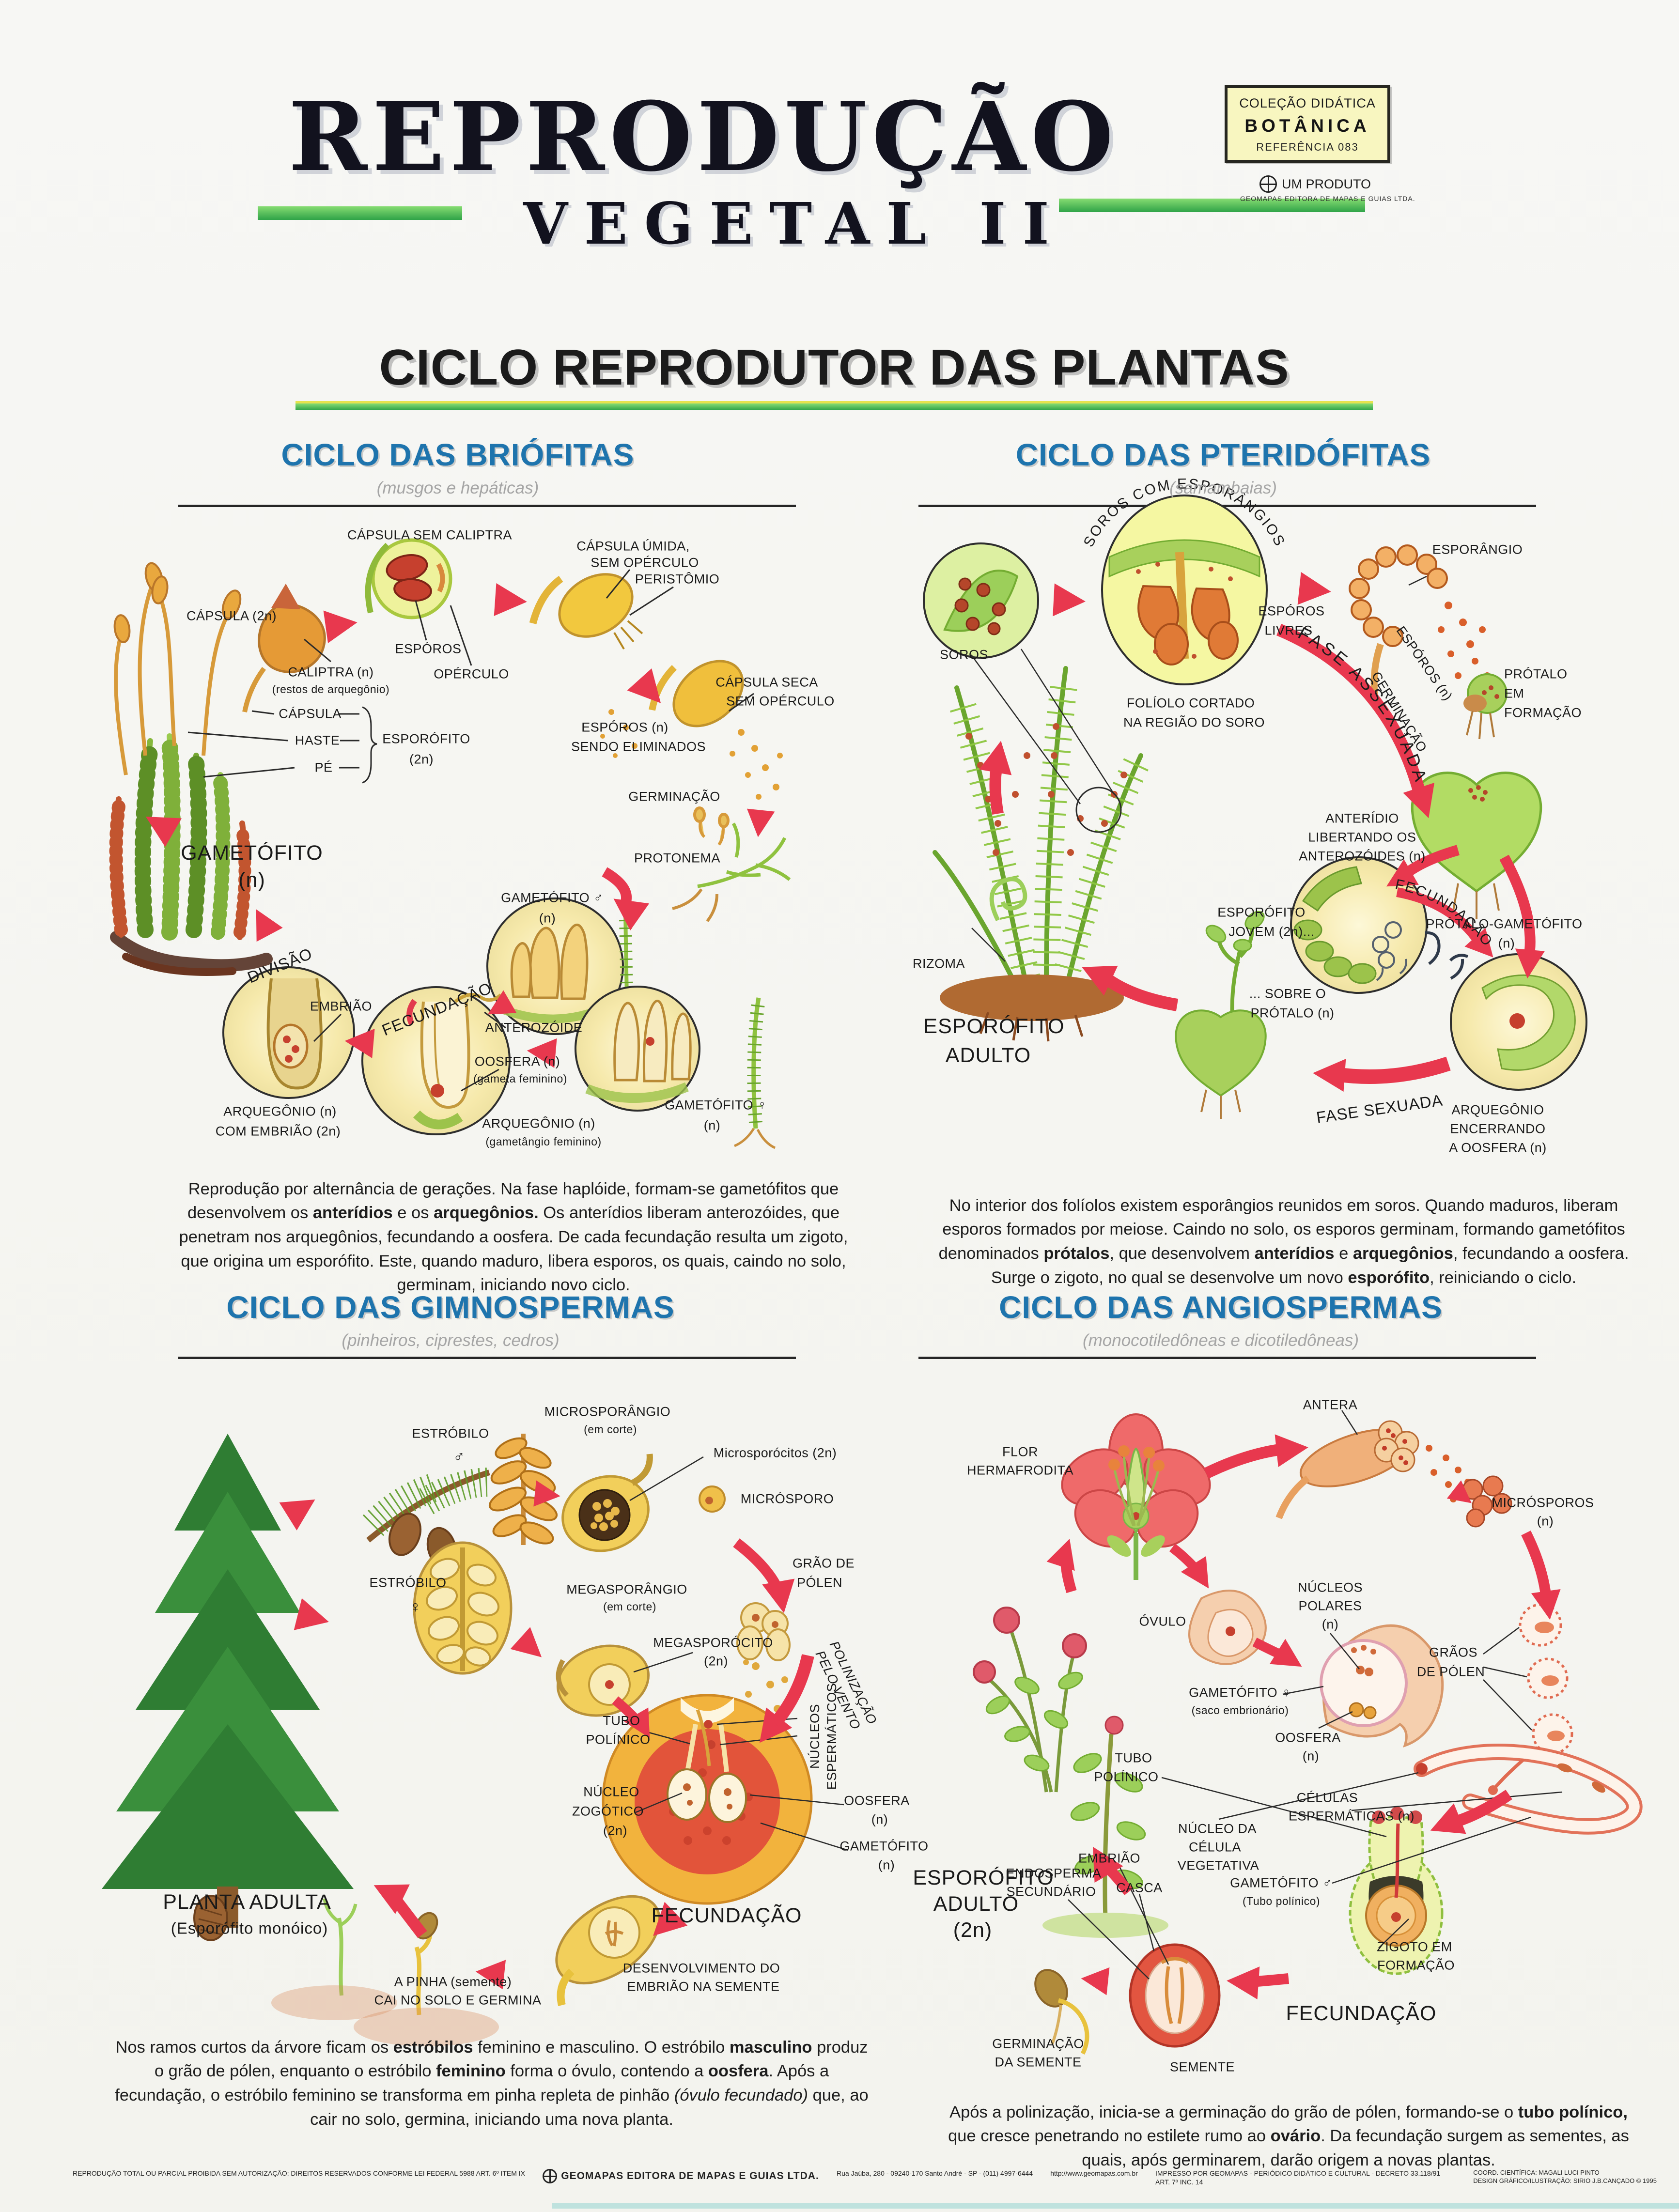 The width and height of the screenshot is (1679, 2212). What do you see at coordinates (517, 1061) in the screenshot?
I see `diagram-label: OOSFERA (n)` at bounding box center [517, 1061].